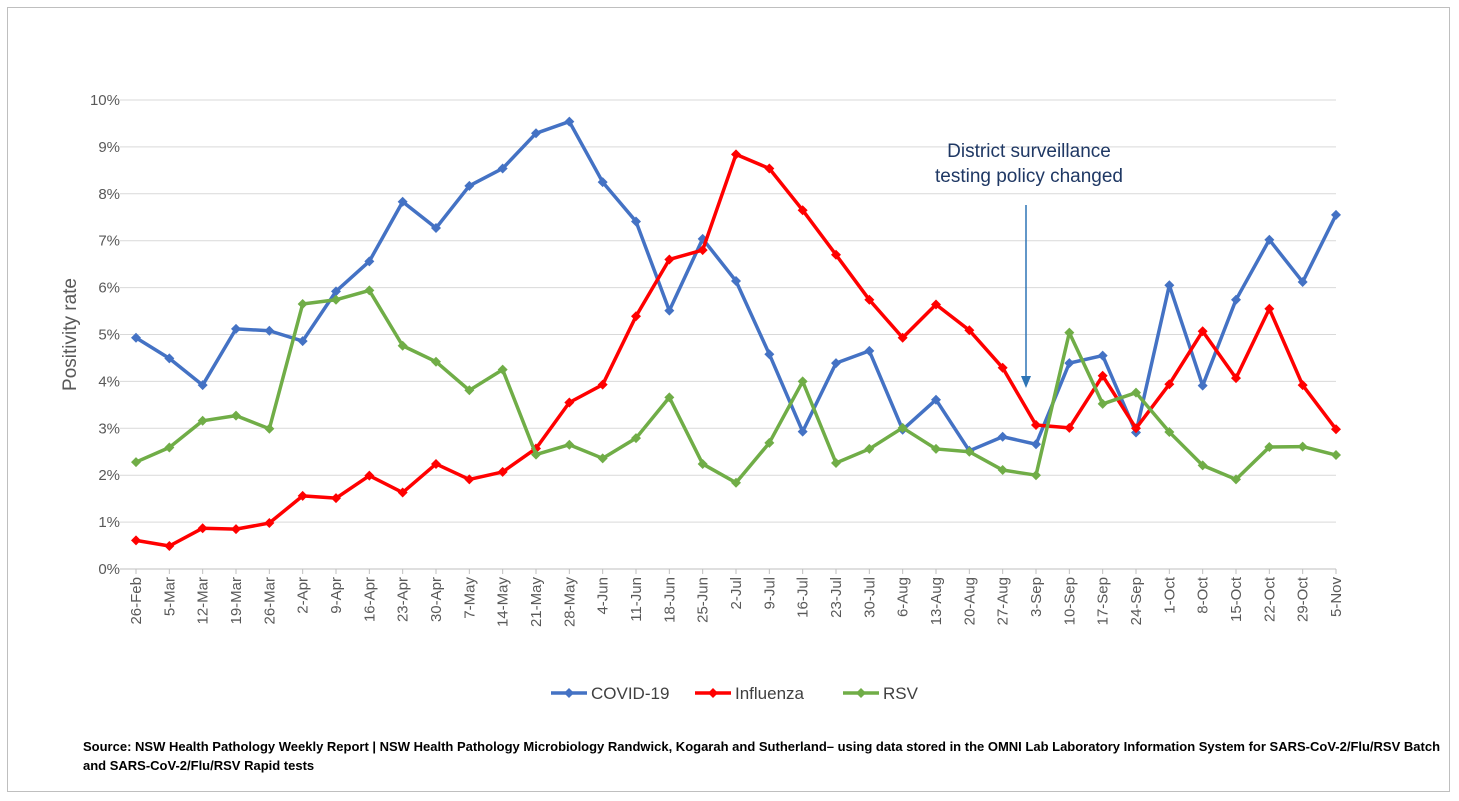 This screenshot has width=1459, height=801. I want to click on y-tick-label: 4%, so click(109, 381).